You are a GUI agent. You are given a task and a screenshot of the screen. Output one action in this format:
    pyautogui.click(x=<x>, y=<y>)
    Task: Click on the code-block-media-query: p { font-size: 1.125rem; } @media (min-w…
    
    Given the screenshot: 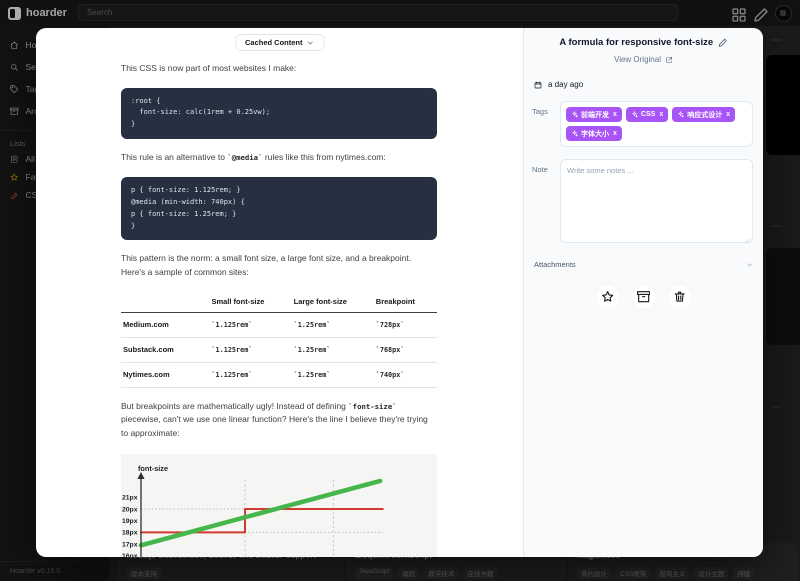 What is the action you would take?
    pyautogui.click(x=279, y=208)
    